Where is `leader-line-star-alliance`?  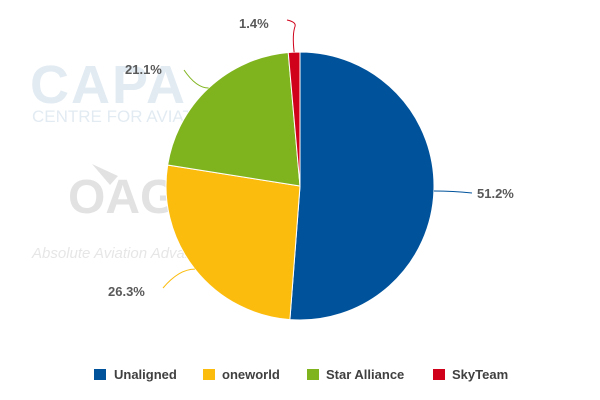 leader-line-star-alliance is located at coordinates (196, 79).